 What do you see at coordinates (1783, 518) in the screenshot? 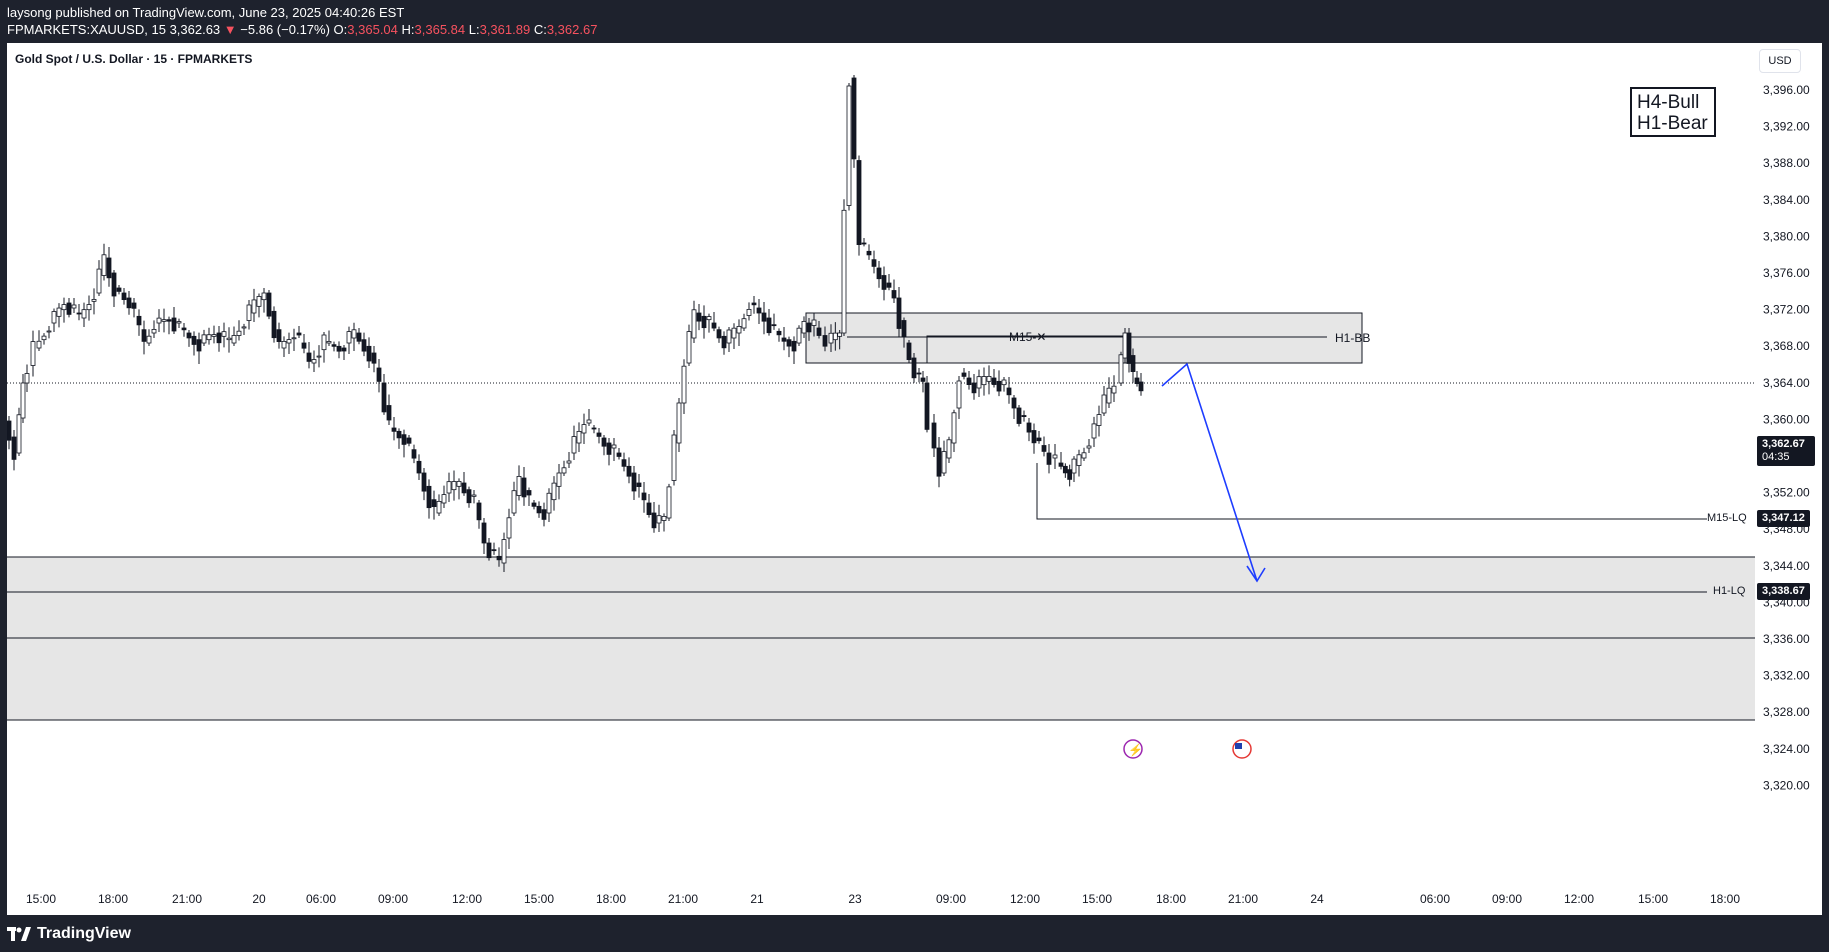
I see `m15-lq-tag: 3,347.12` at bounding box center [1783, 518].